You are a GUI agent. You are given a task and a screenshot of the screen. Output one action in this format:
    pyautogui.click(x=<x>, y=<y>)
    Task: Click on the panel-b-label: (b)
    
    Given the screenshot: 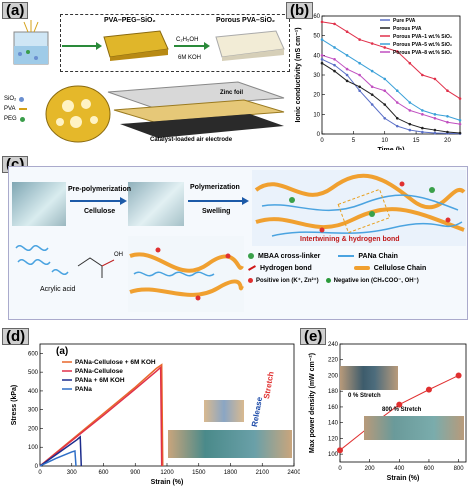 What is the action you would take?
    pyautogui.click(x=300, y=10)
    